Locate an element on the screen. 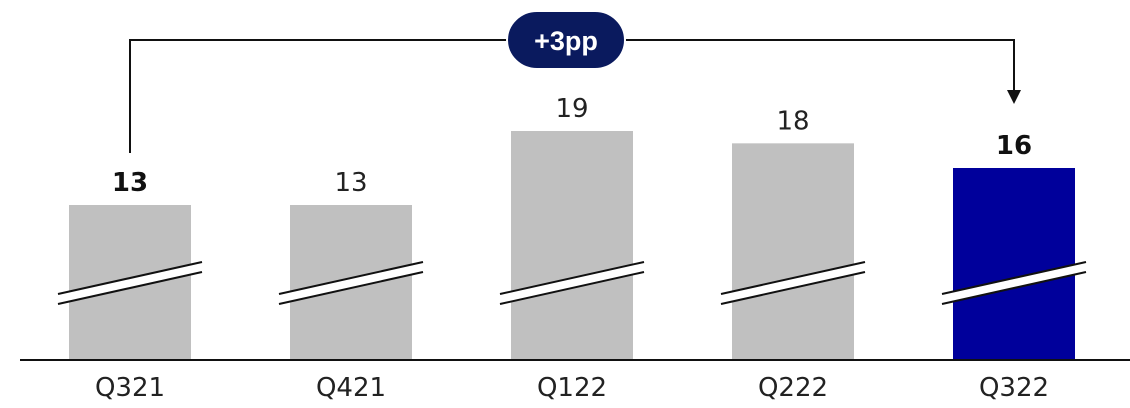 This screenshot has width=1130, height=408. axis-break-q321 is located at coordinates (130, 283).